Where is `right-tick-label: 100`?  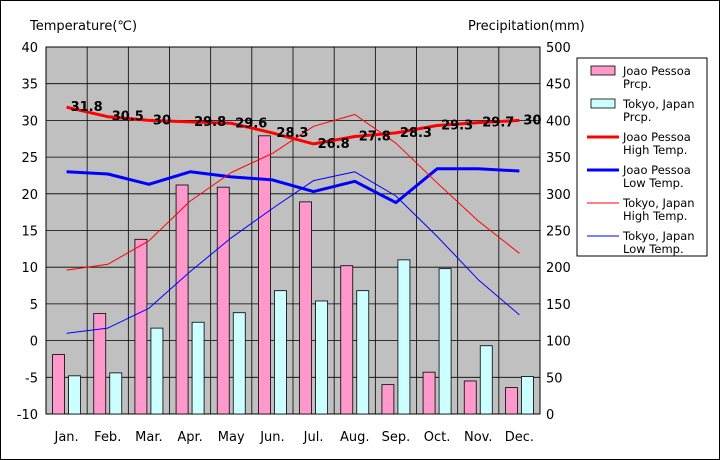
right-tick-label: 100 is located at coordinates (558, 342).